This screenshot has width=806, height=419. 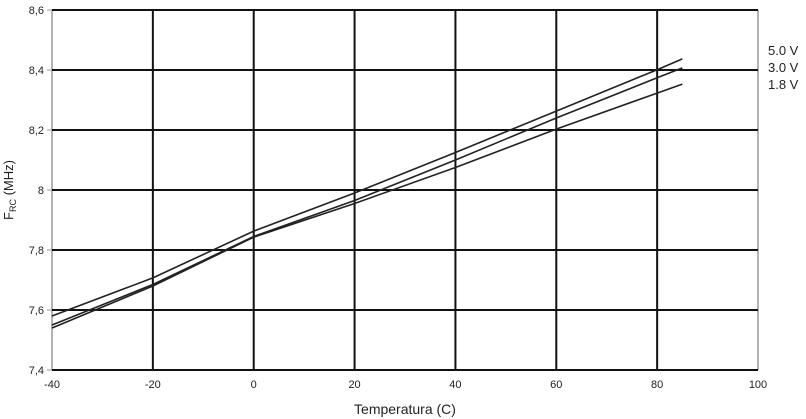 I want to click on x-tick-label: 0, so click(x=254, y=385).